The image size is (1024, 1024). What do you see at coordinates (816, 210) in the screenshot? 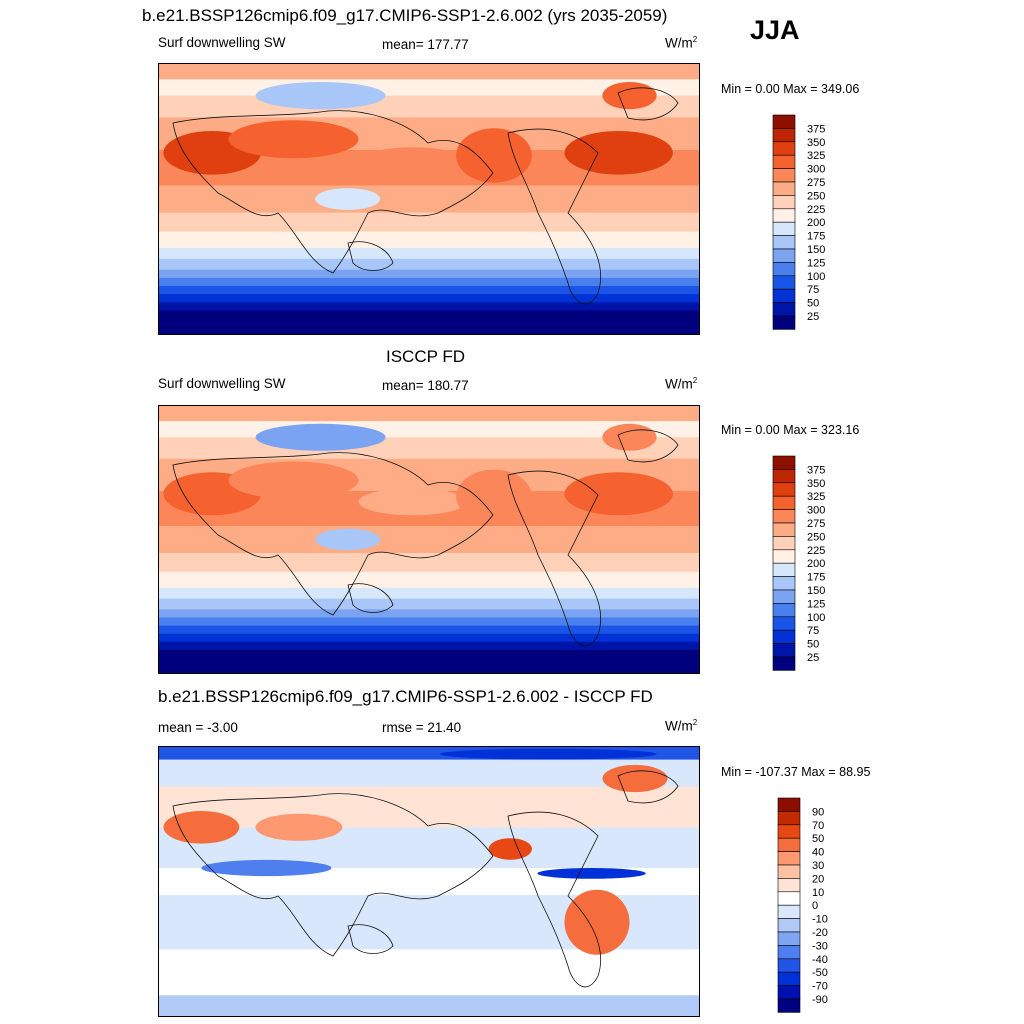
I see `colorbar-tick-label: 225` at bounding box center [816, 210].